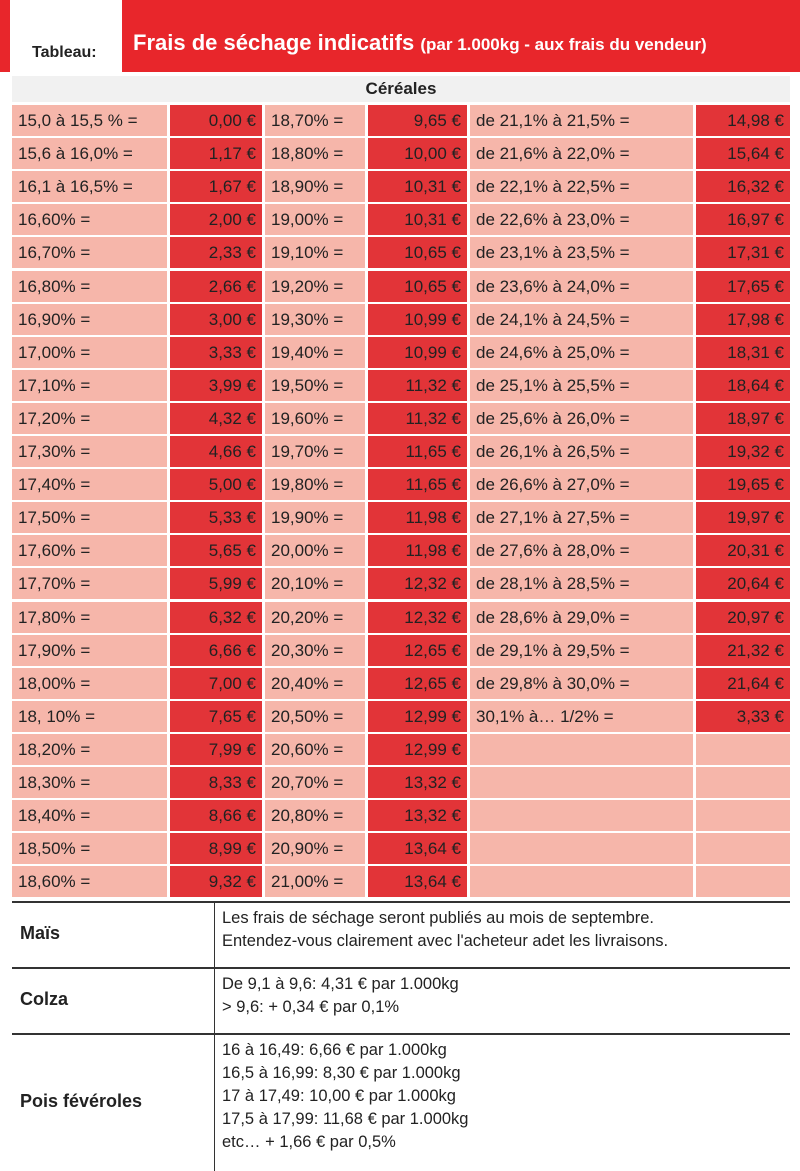  Describe the element at coordinates (216, 683) in the screenshot. I see `price-cell: 7,00 €` at that location.